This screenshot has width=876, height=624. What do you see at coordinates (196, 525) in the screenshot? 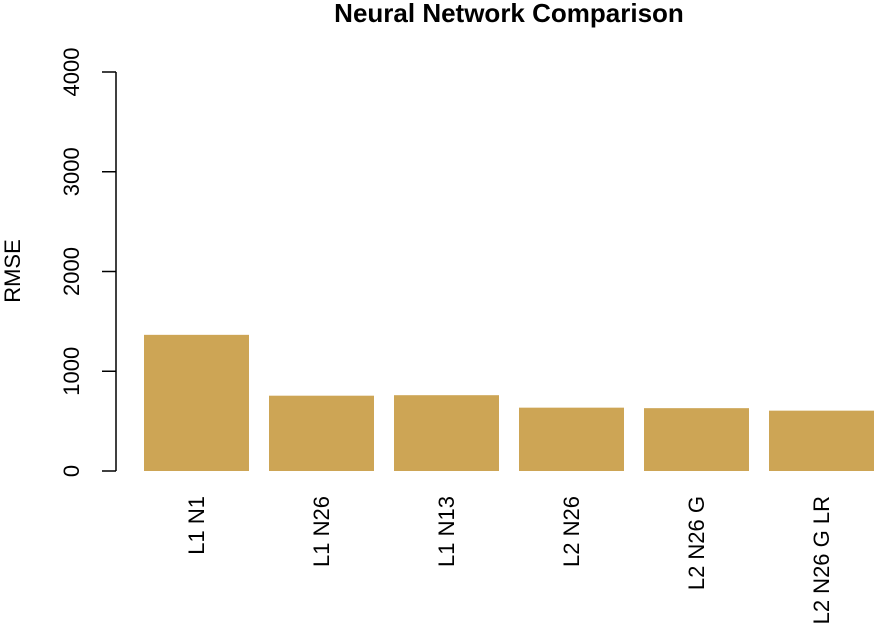
I see `x-tick-label-0: L1 N1` at bounding box center [196, 525].